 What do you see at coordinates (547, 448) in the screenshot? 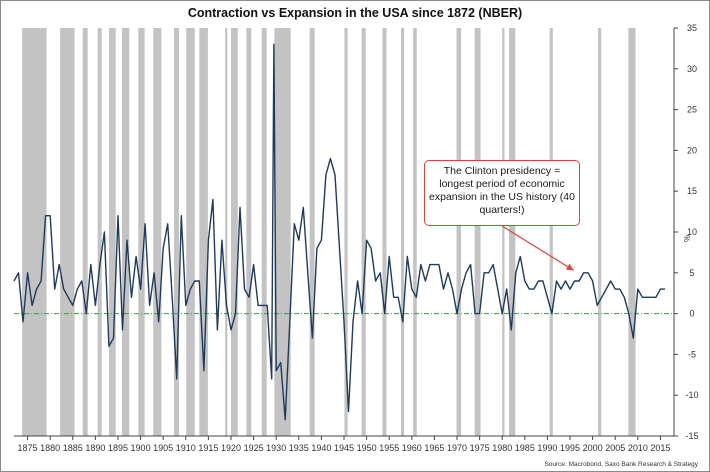
I see `x-tick-label: 1990` at bounding box center [547, 448].